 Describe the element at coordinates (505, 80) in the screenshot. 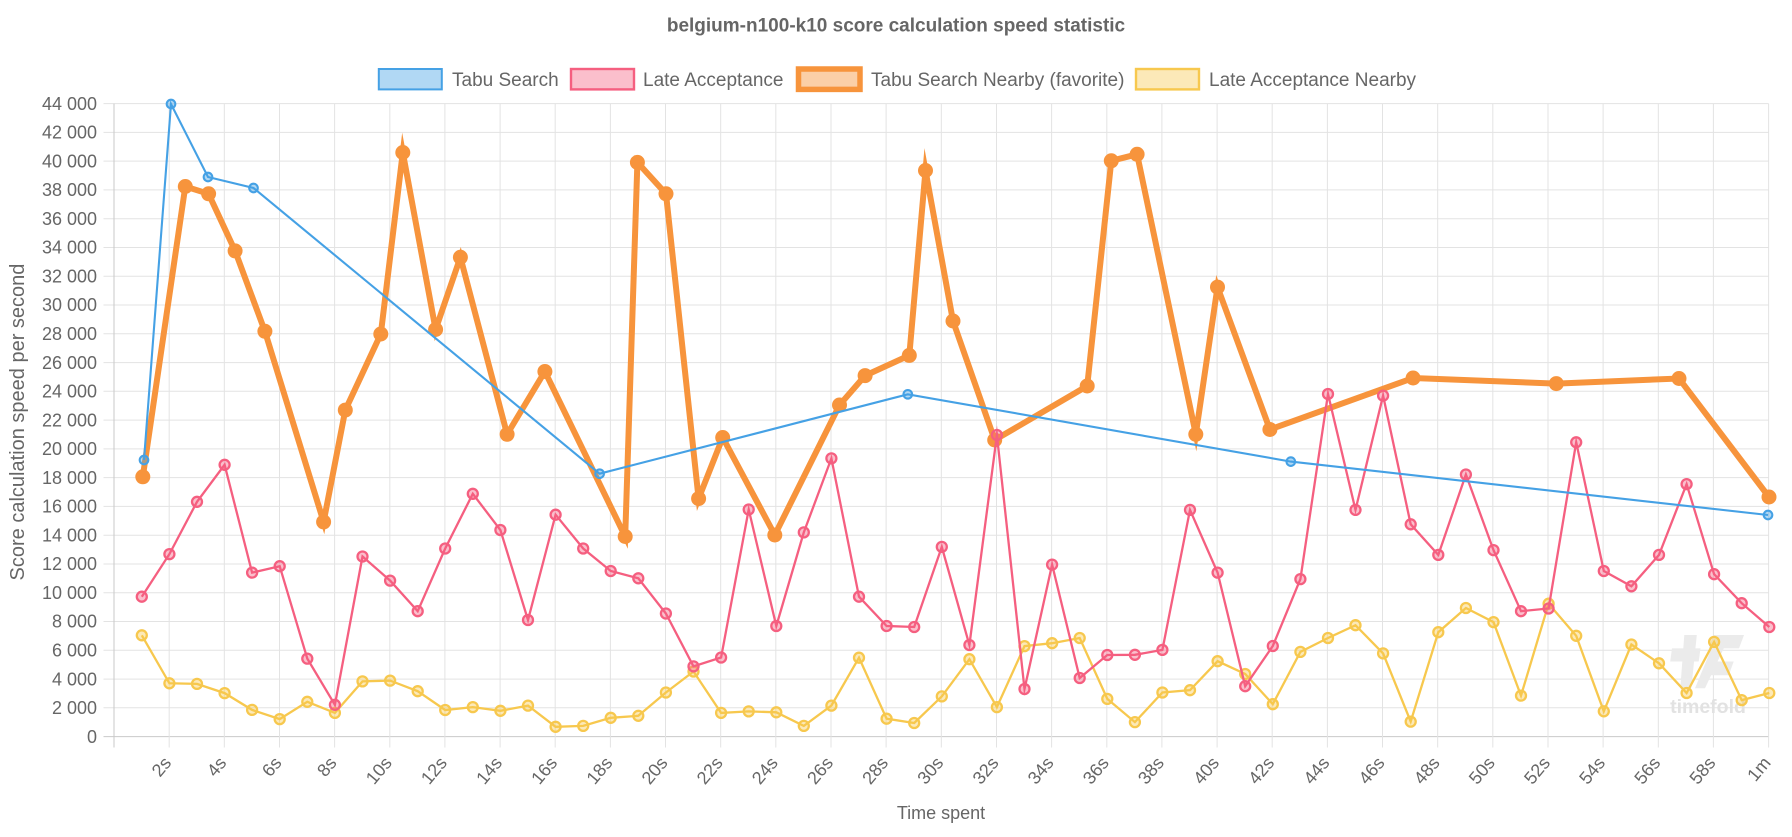

I see `svg-text: Tabu Search` at that location.